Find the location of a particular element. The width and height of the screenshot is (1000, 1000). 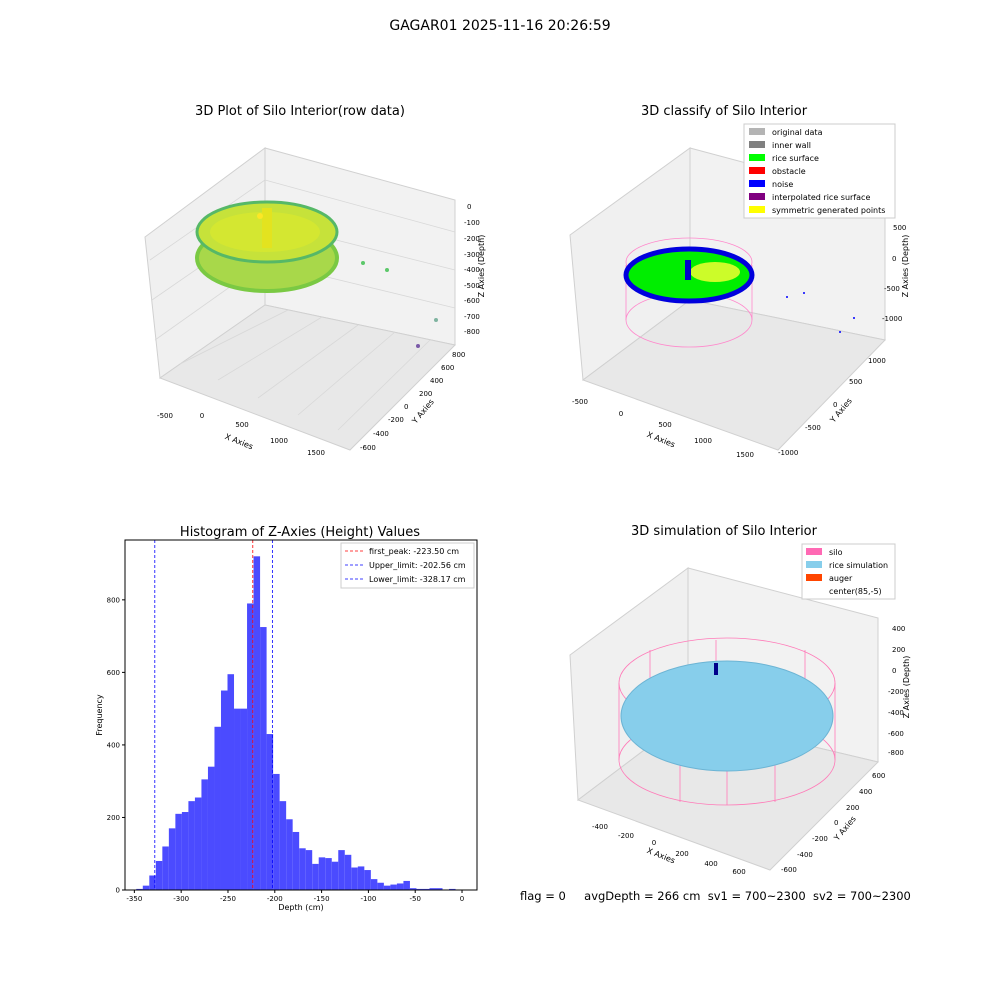

classify-legend-label: rice surface is located at coordinates (795, 158).